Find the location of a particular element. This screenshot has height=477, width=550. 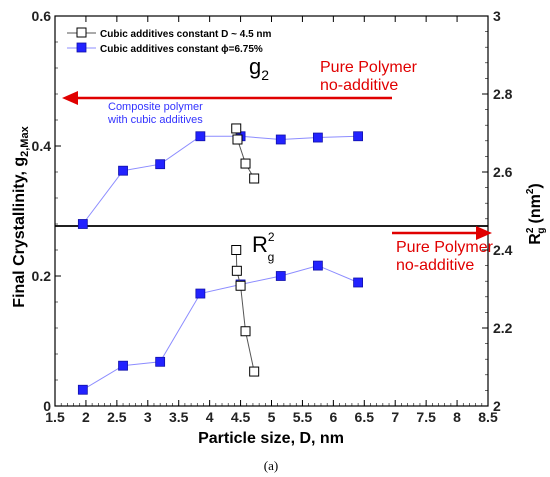

annotation-composite-line1: Composite polymer is located at coordinates (155, 107).